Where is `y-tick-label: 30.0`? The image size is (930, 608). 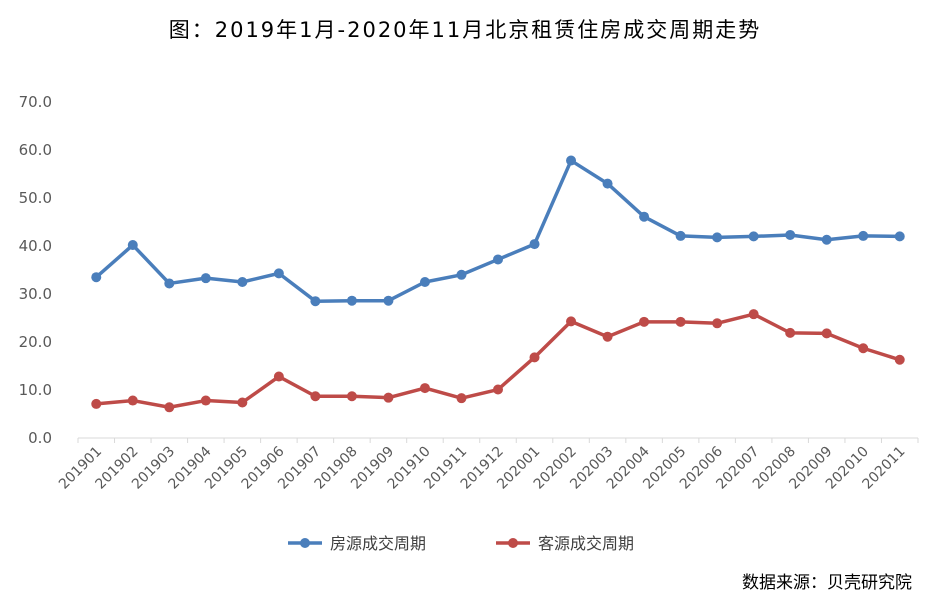 y-tick-label: 30.0 is located at coordinates (35, 294).